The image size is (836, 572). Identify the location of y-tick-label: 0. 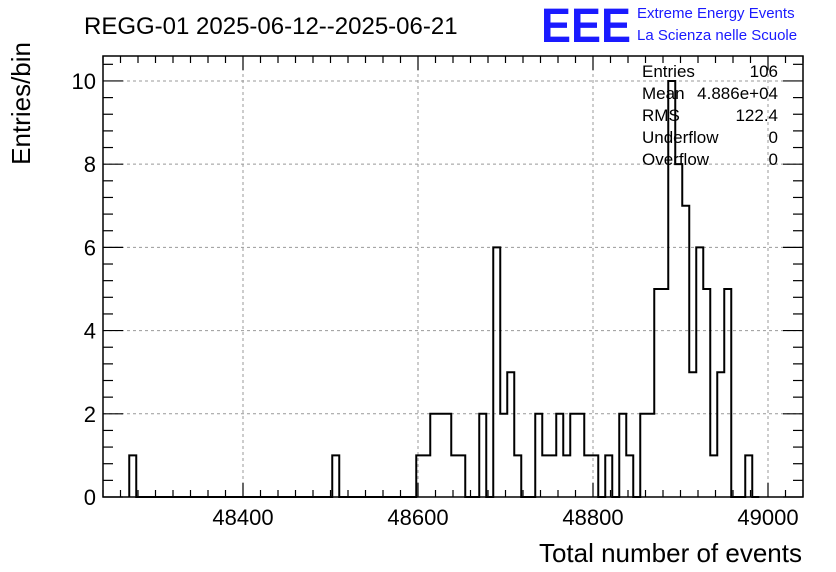
(90, 497).